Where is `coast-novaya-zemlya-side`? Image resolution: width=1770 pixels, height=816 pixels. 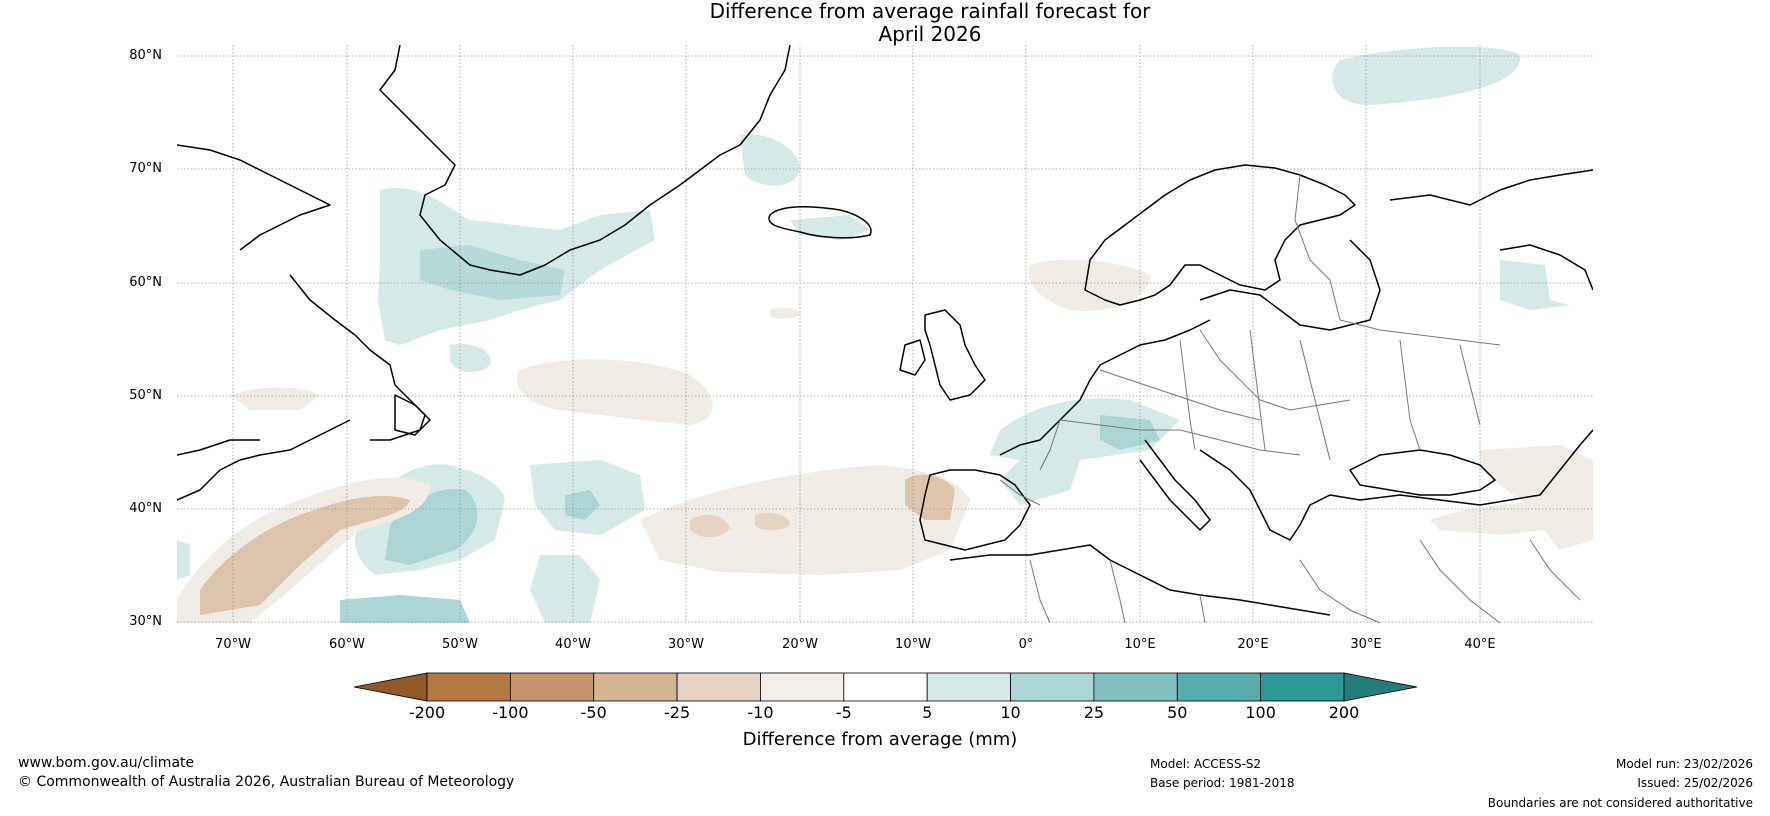
coast-novaya-zemlya-side is located at coordinates (1546, 267).